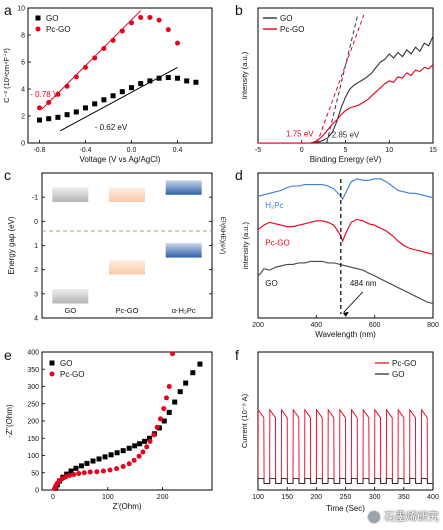 The image size is (443, 530). I want to click on panel-d-xlabel: Wavelength (nm), so click(345, 334).